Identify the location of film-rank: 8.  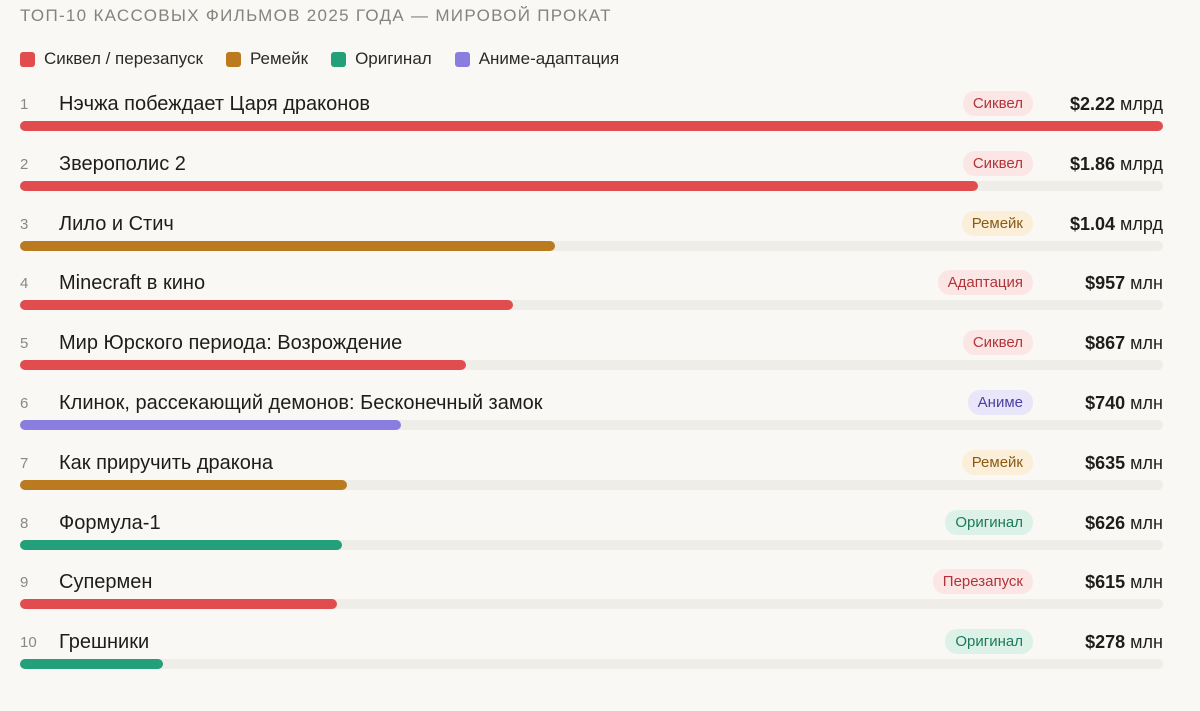
(24, 523).